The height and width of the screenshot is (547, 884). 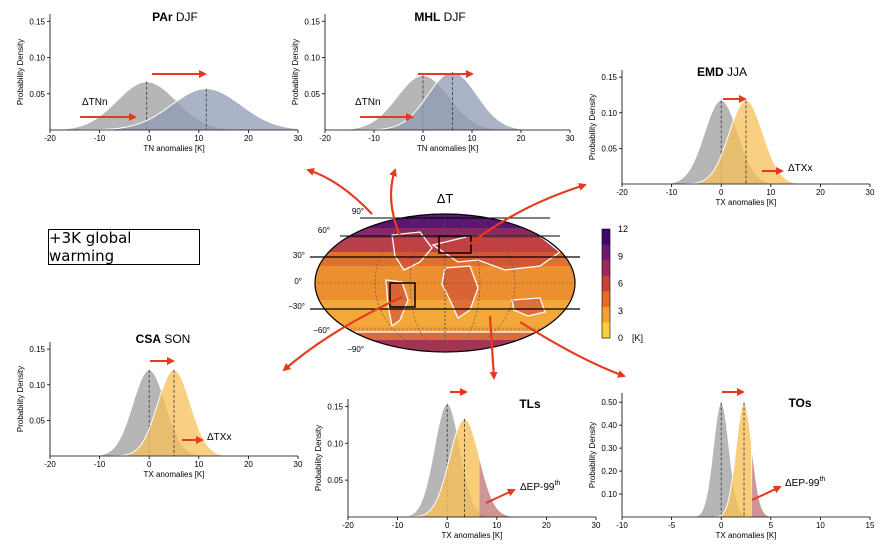 I want to click on panel-title-bold: TLs, so click(x=530, y=404).